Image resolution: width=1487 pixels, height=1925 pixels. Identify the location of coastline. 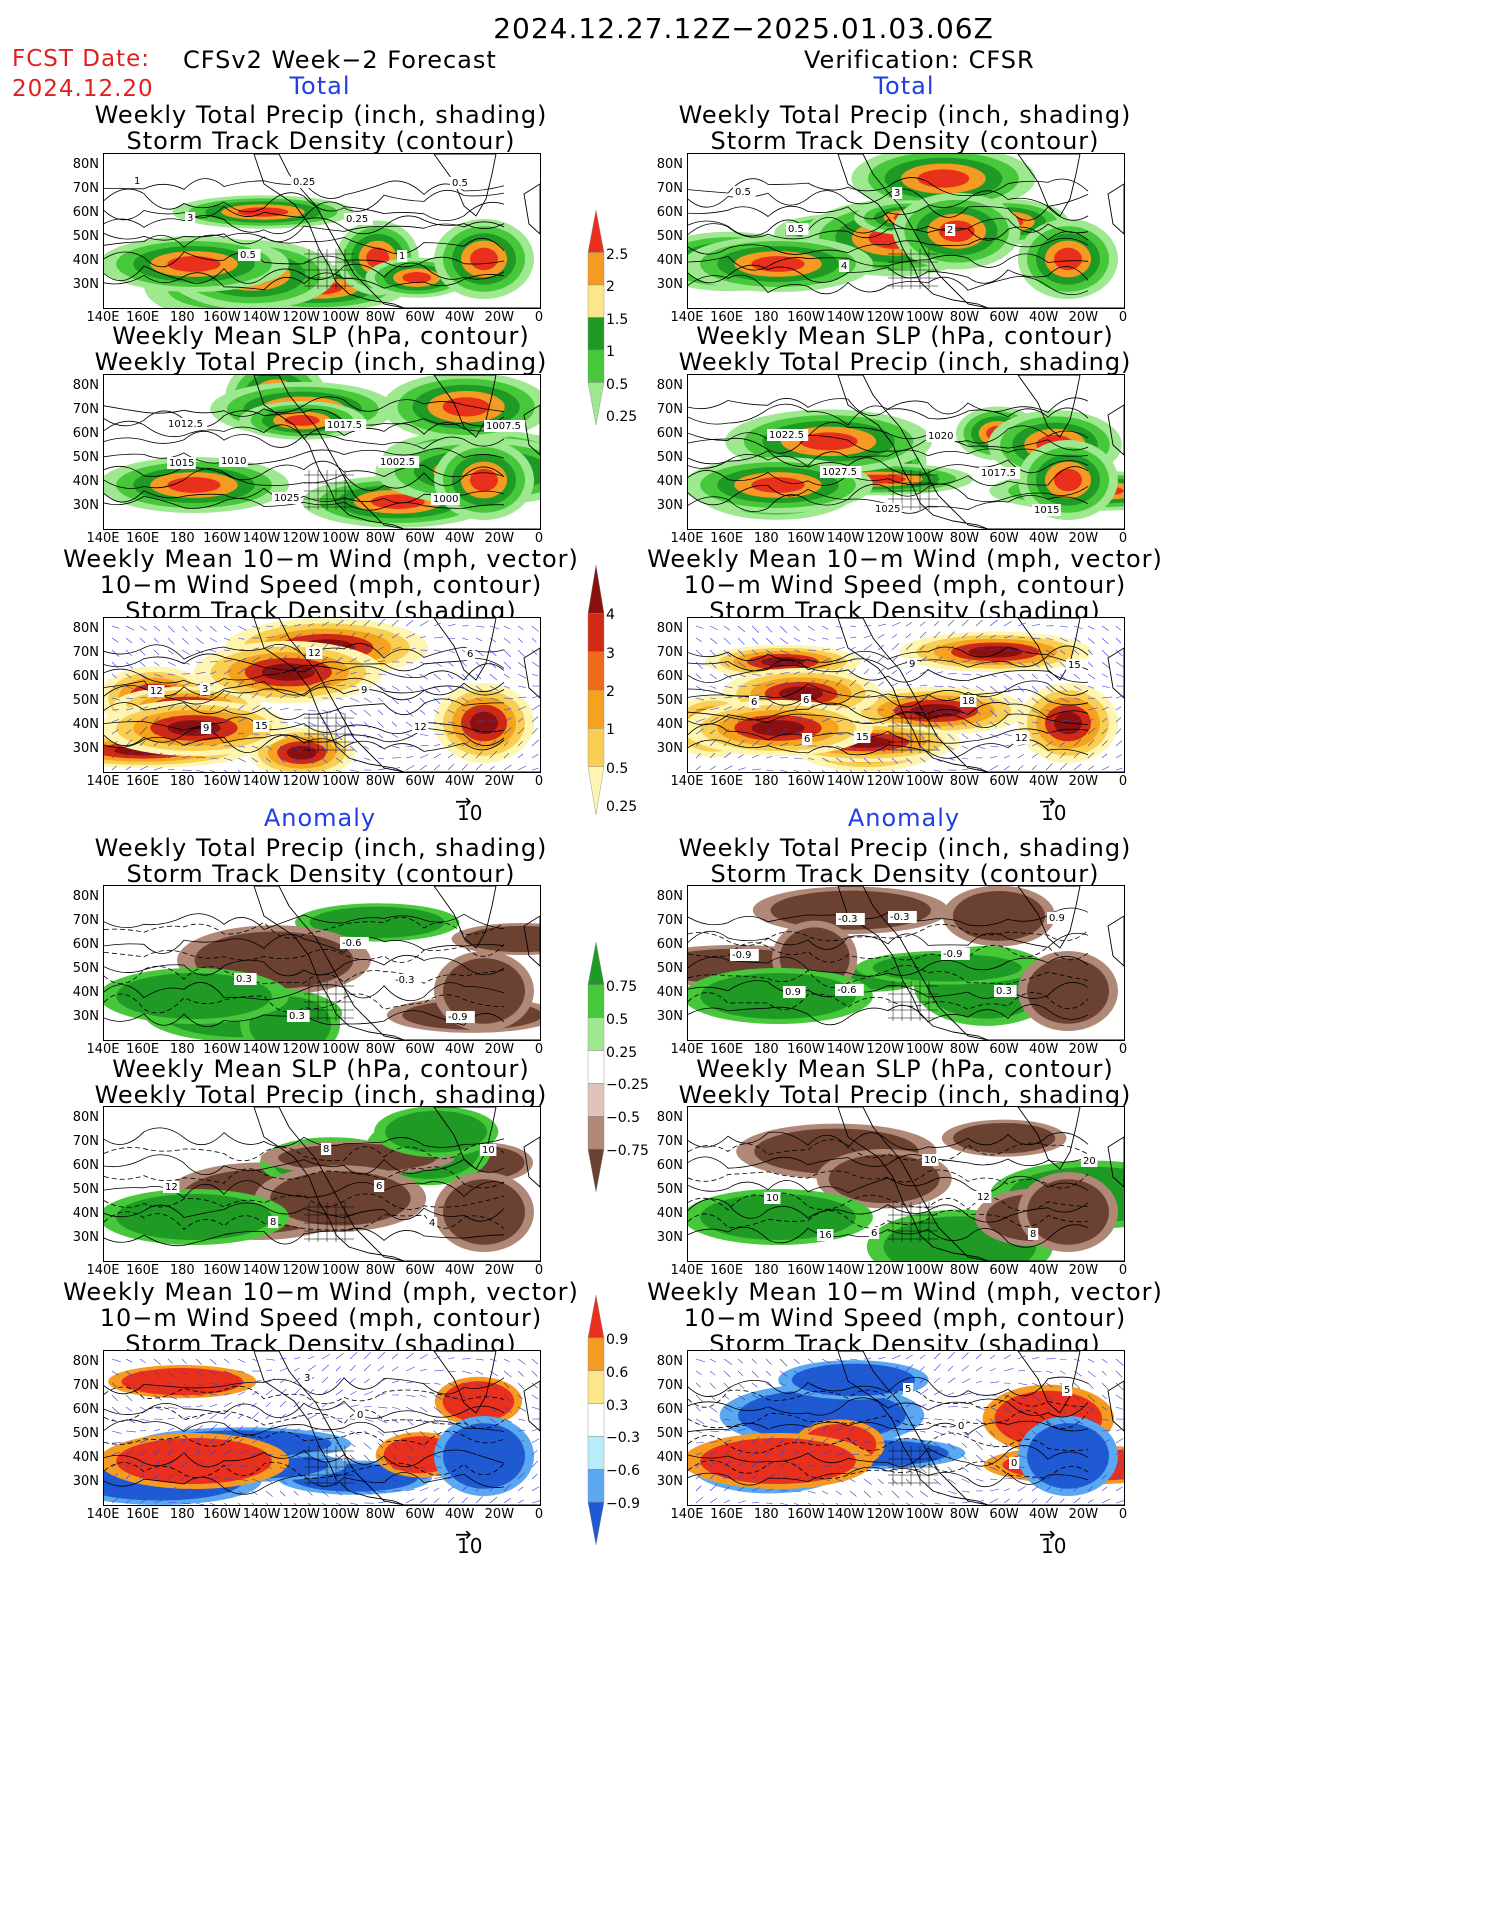
(1115, 941).